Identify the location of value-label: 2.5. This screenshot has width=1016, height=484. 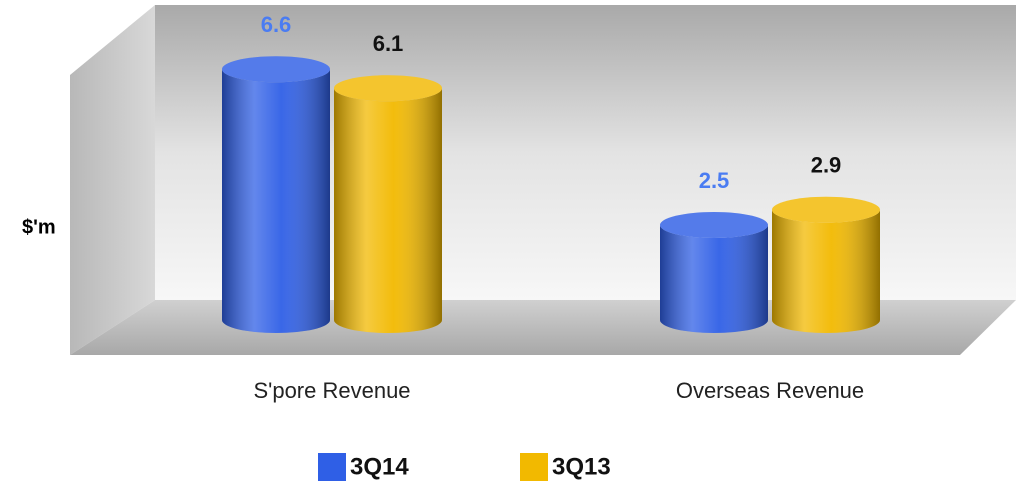
(714, 180).